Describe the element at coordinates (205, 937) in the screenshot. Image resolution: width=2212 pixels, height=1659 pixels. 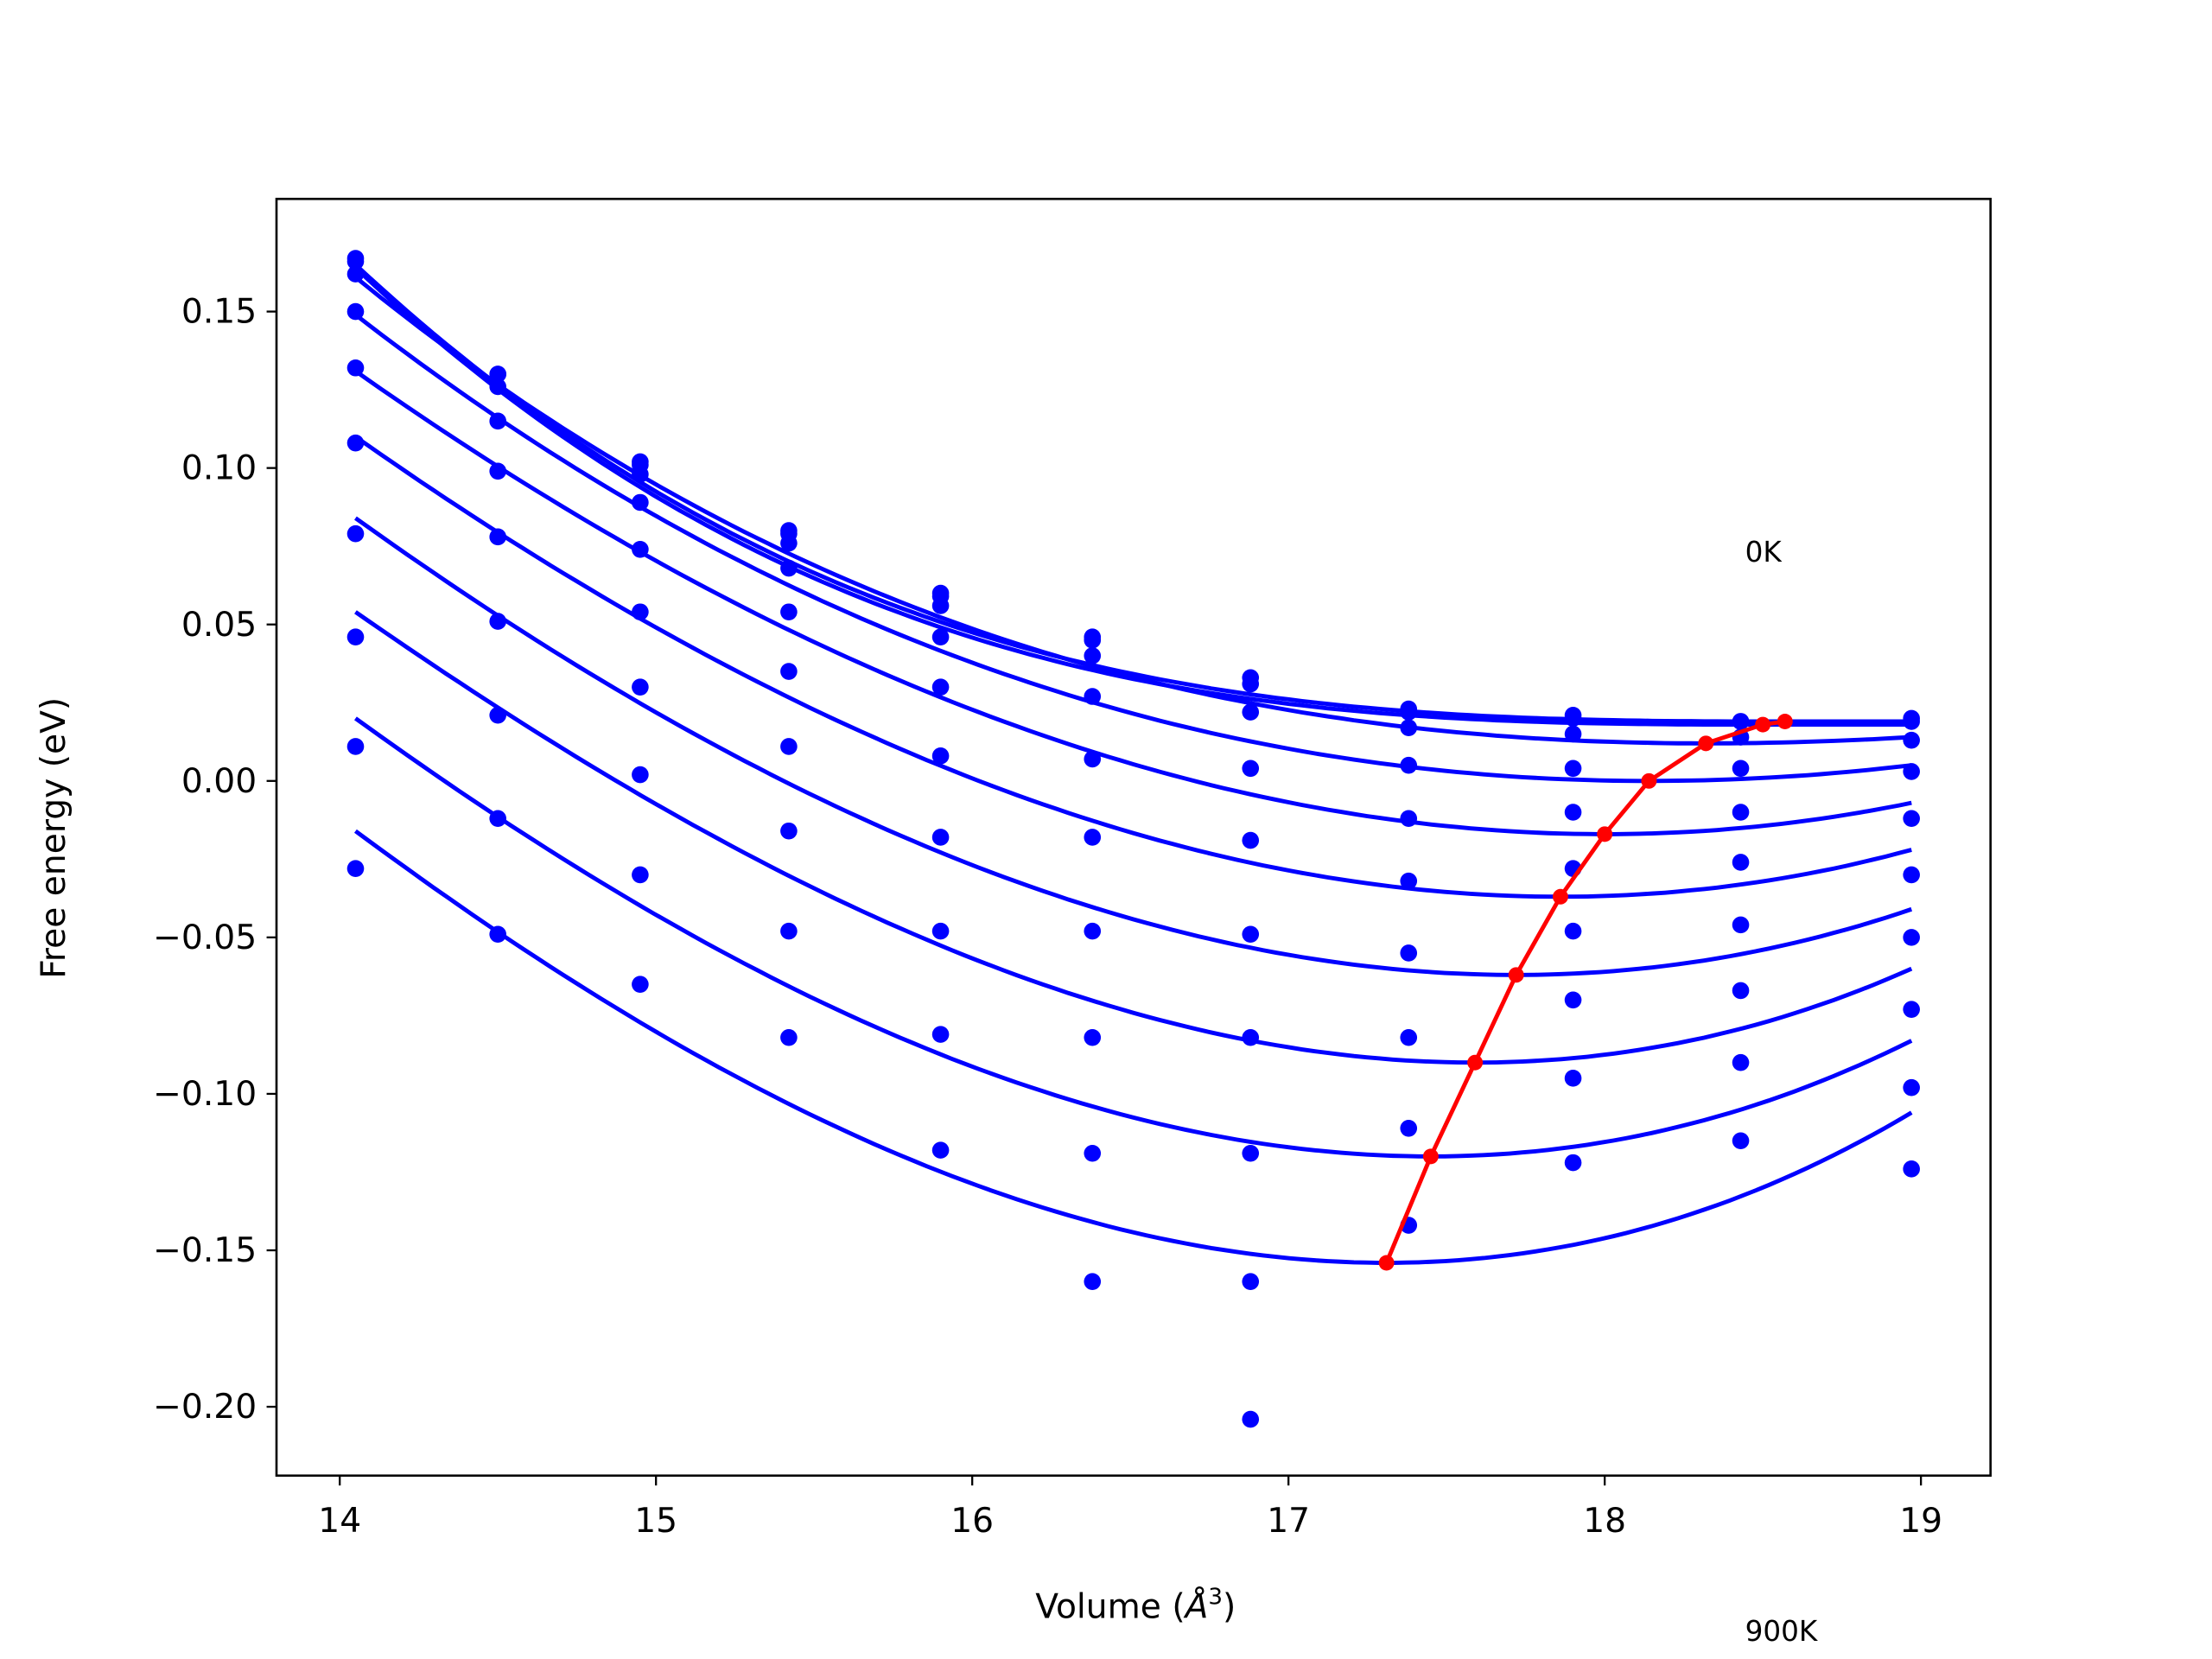
I see `y-tick-label: −0.05` at that location.